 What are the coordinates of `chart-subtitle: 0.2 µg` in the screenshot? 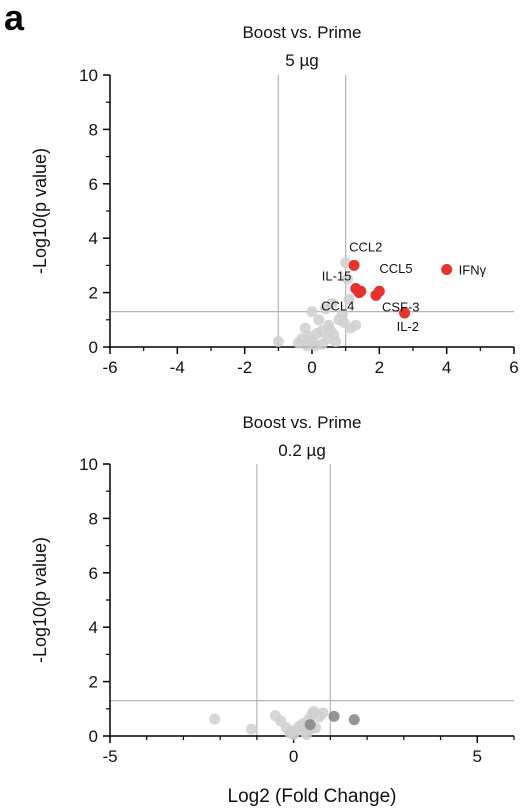 It's located at (302, 450).